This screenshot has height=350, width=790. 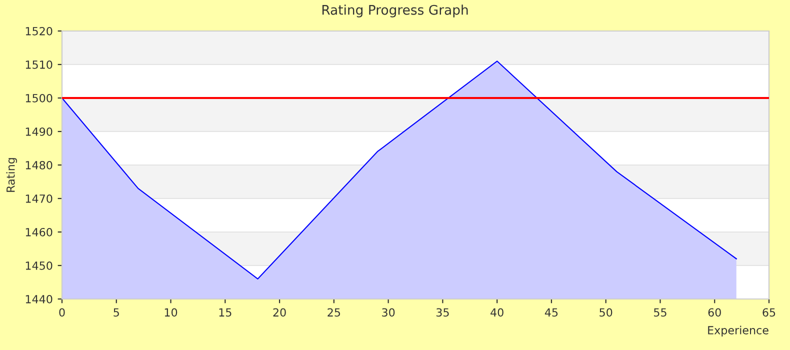 What do you see at coordinates (738, 331) in the screenshot?
I see `x-axis-title: Experience` at bounding box center [738, 331].